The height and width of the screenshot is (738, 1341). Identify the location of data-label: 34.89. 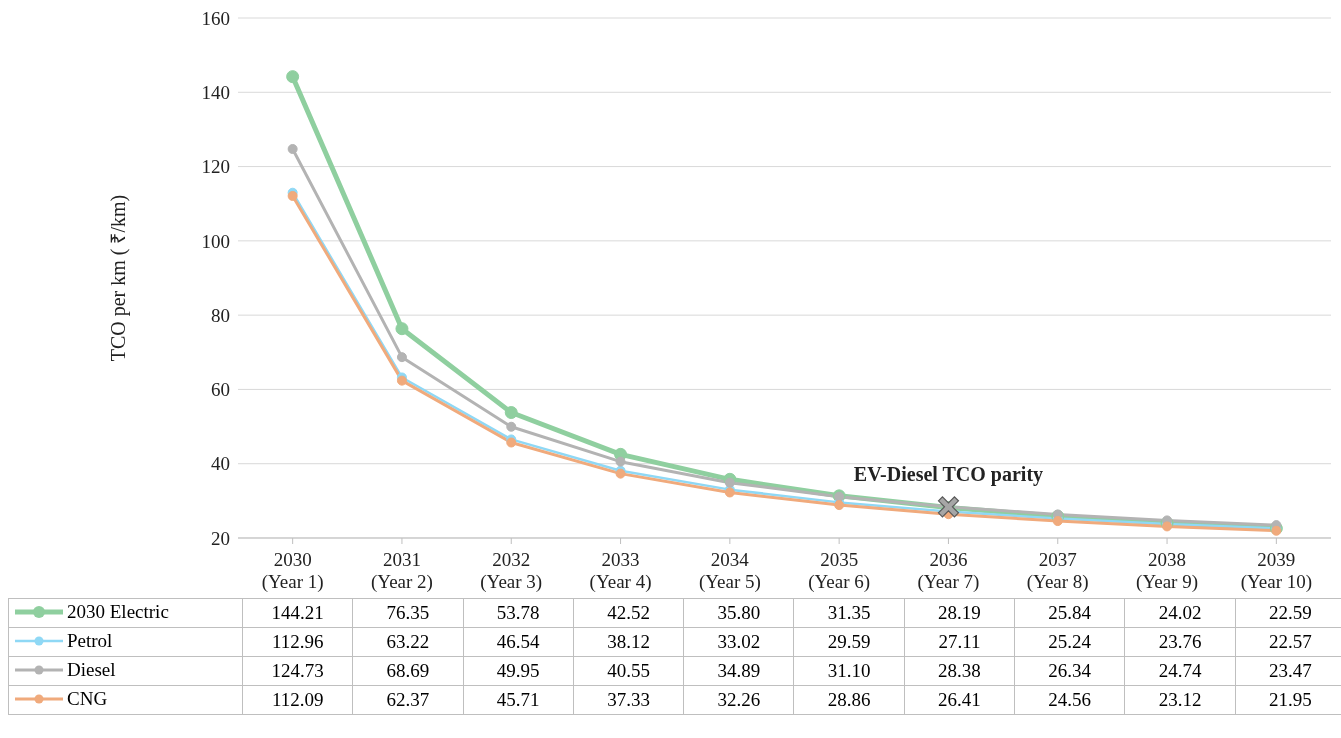
(738, 671).